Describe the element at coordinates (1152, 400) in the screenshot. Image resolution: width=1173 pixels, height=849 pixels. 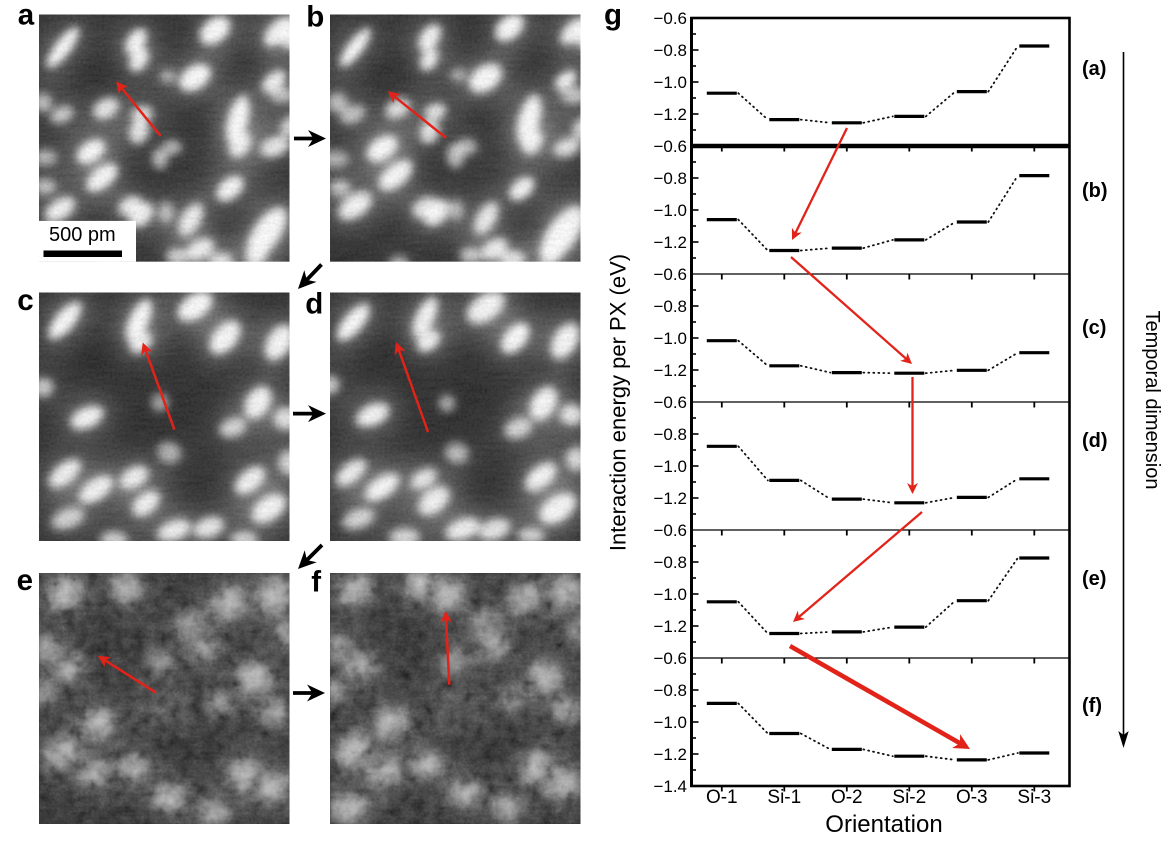
I see `svg-text: Temporal dimension` at that location.